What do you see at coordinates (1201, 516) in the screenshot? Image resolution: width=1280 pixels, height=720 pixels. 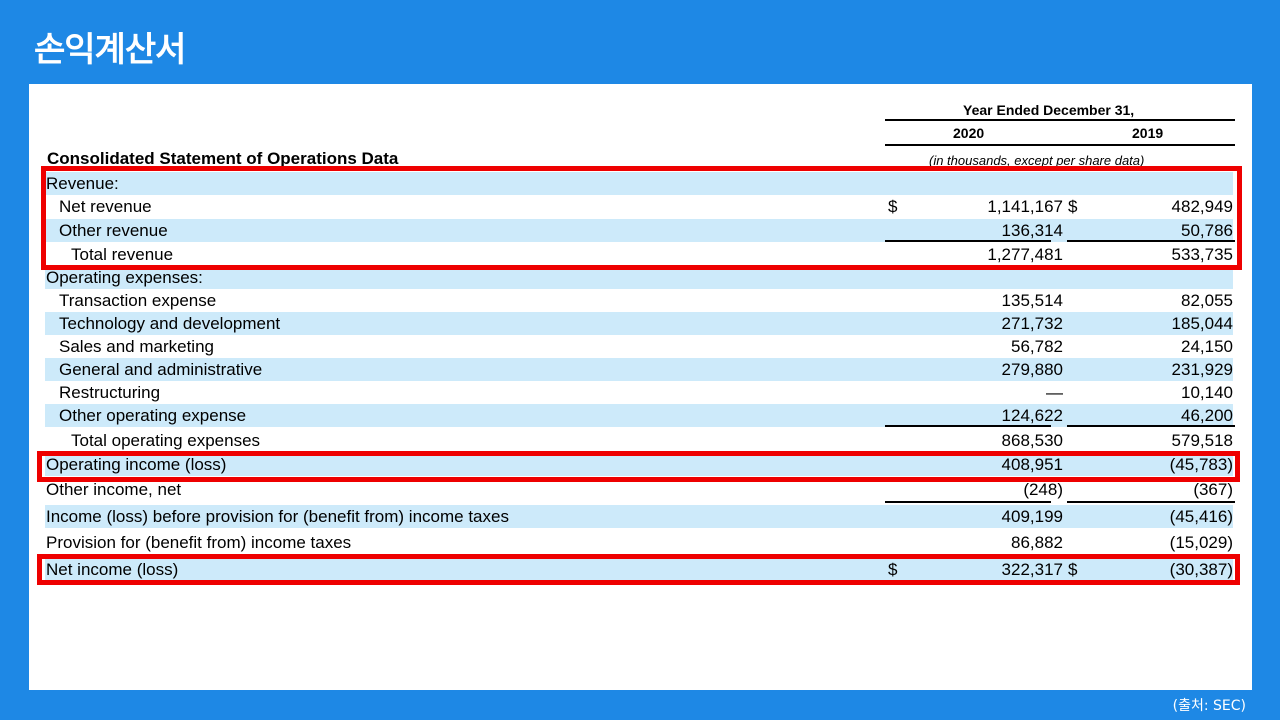 I see `value-2019: (45,416)` at bounding box center [1201, 516].